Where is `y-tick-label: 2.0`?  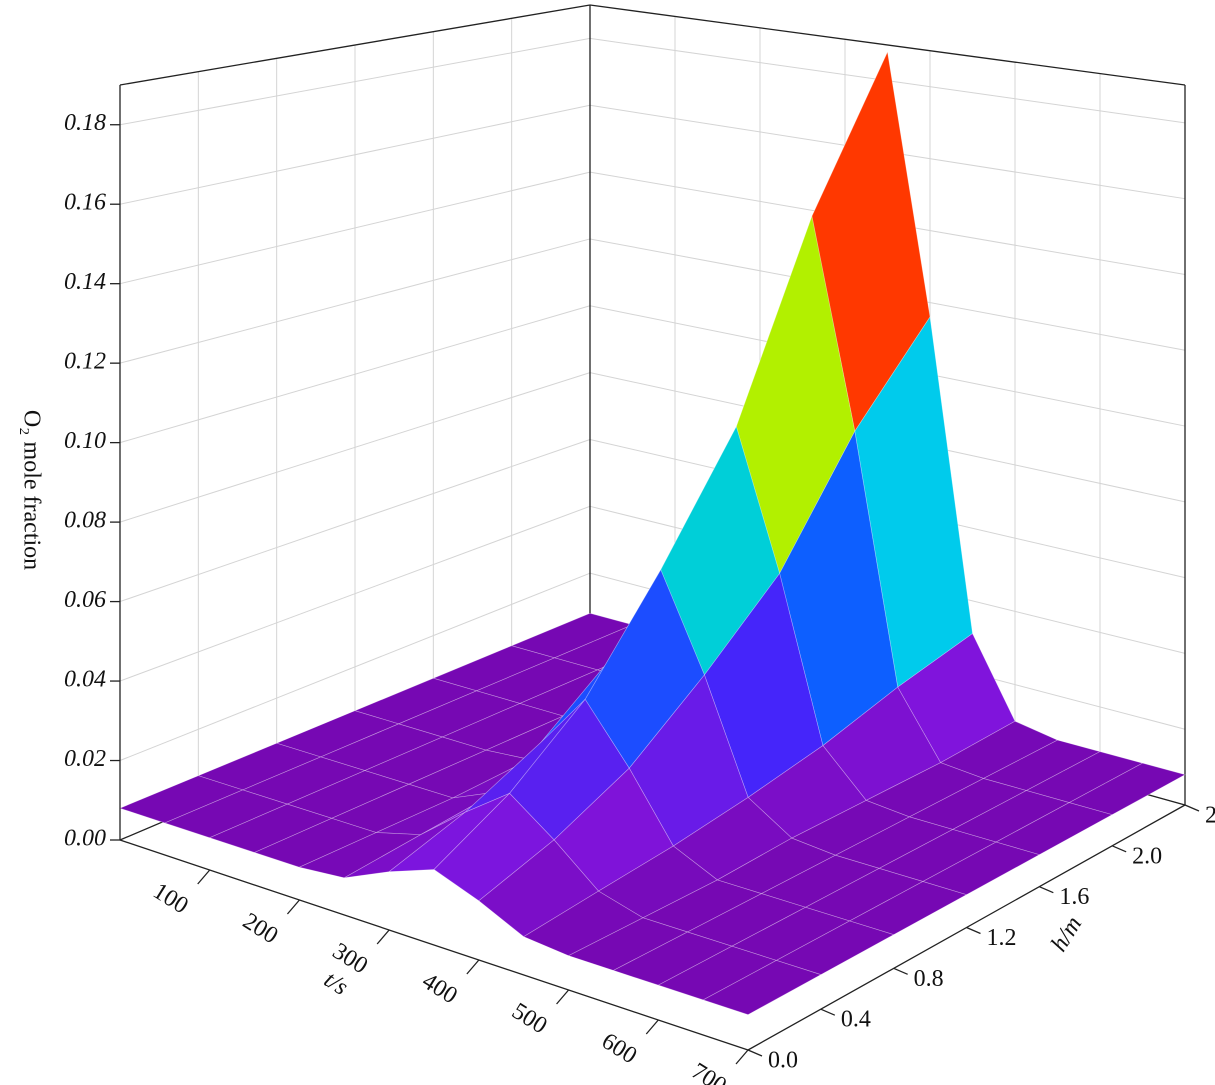
y-tick-label: 2.0 is located at coordinates (1147, 856).